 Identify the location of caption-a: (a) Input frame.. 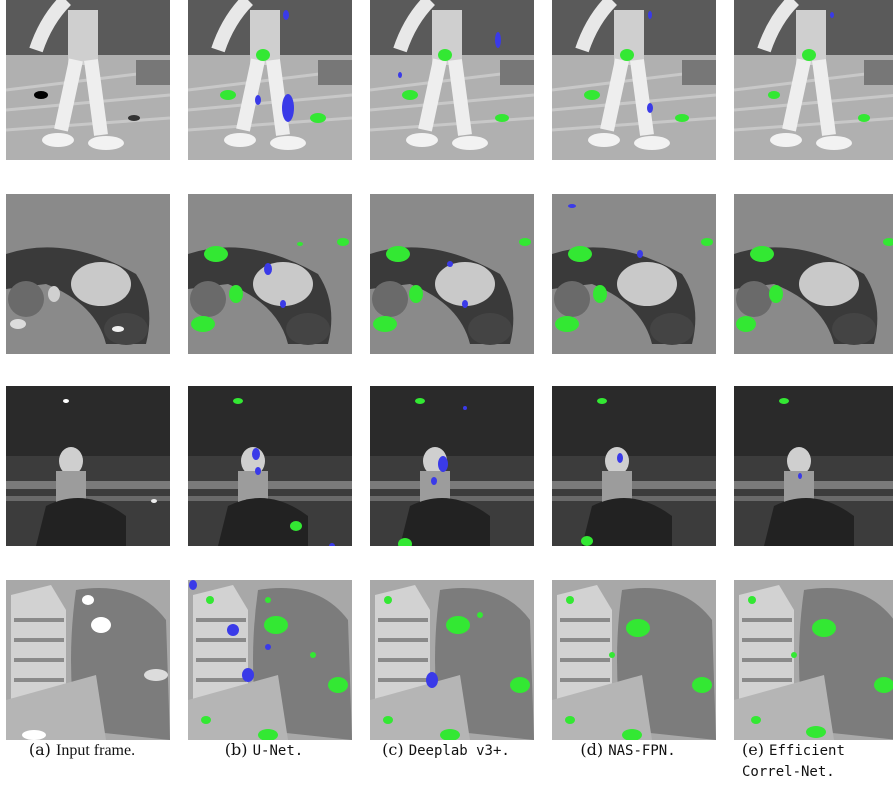
(82, 749).